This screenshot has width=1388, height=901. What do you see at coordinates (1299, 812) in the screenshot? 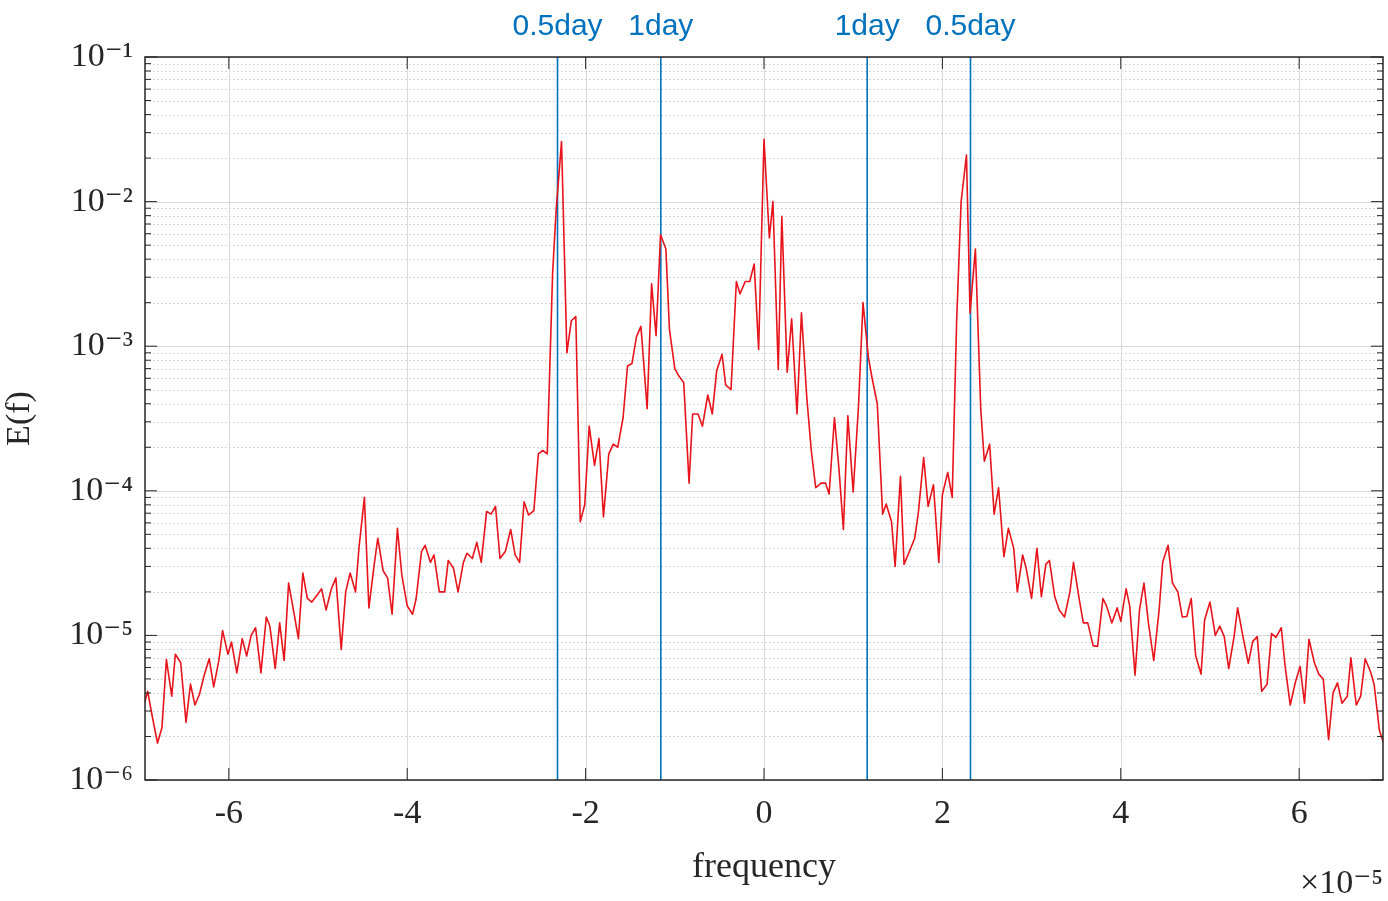
I see `x-tick-label: 6` at bounding box center [1299, 812].